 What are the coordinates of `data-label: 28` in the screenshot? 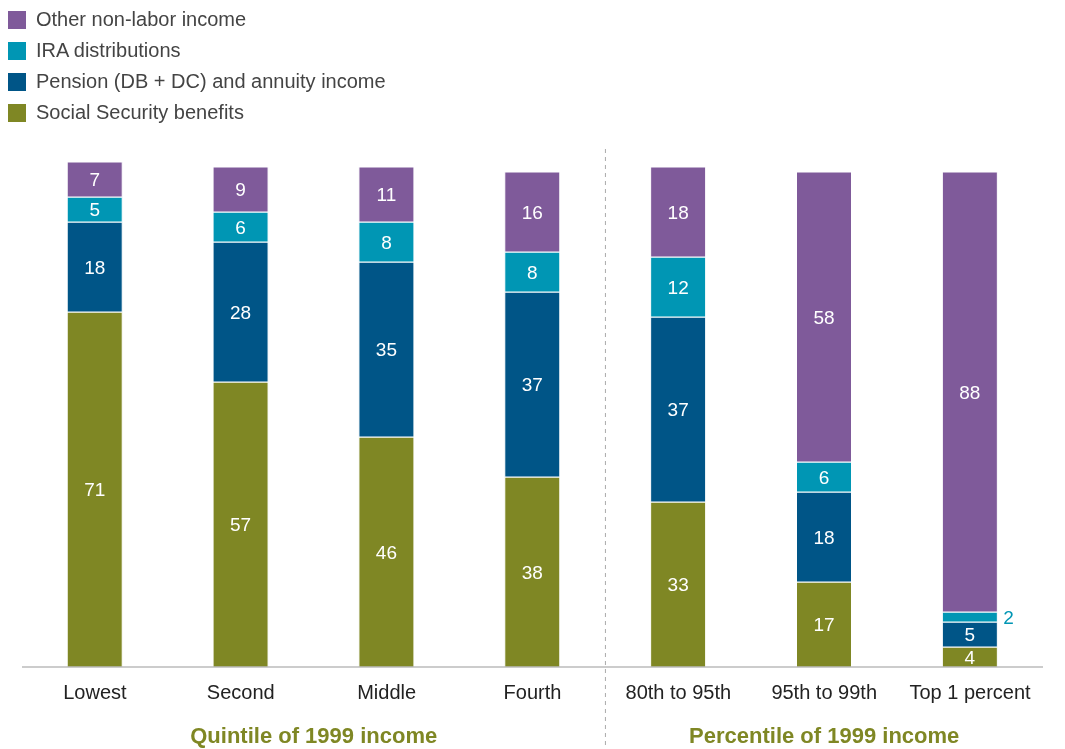 It's located at (241, 312).